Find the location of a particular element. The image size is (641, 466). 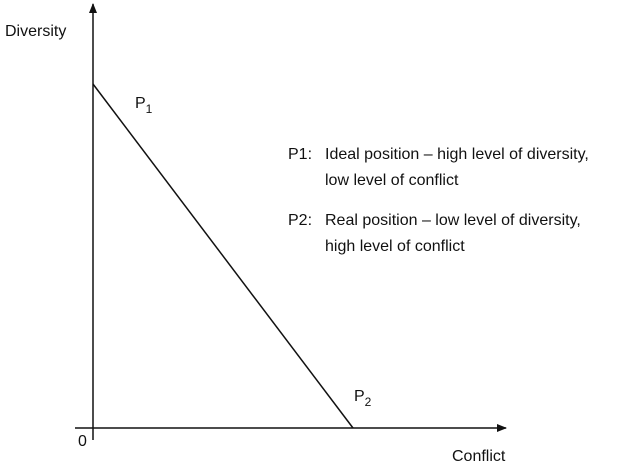

x-axis-label: Conflict is located at coordinates (479, 456).